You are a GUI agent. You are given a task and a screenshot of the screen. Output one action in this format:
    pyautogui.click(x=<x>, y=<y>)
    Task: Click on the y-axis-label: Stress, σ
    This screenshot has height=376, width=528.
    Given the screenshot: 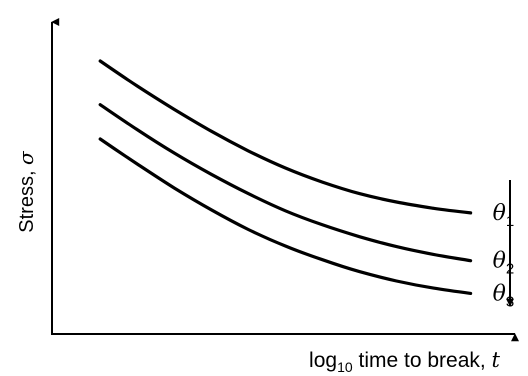 What is the action you would take?
    pyautogui.click(x=26, y=191)
    